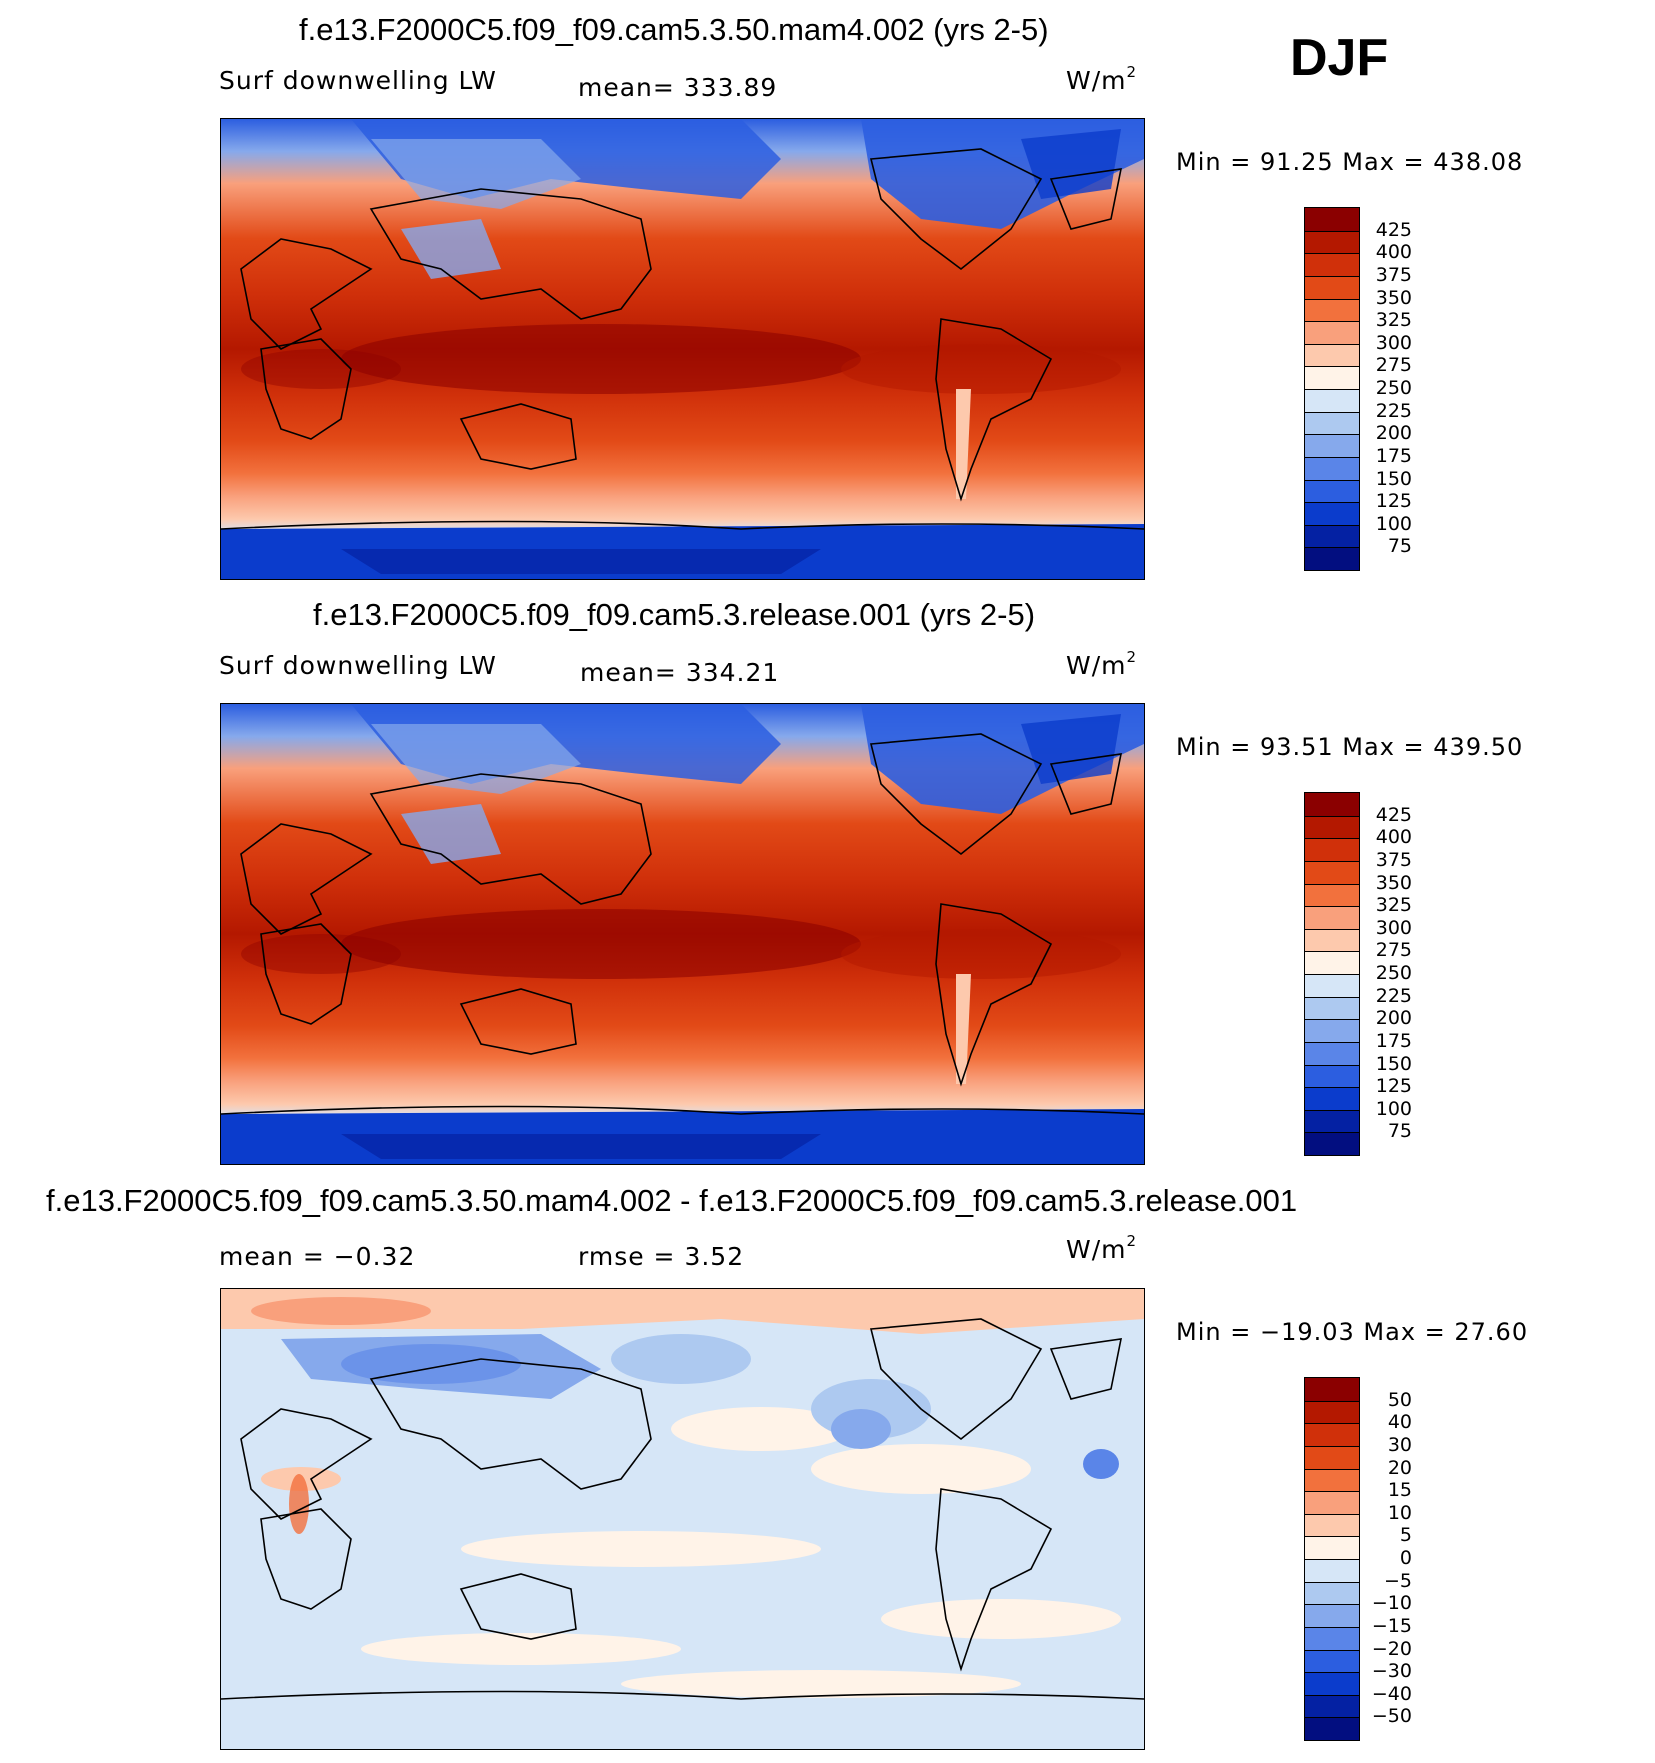 The width and height of the screenshot is (1655, 1763). Describe the element at coordinates (1399, 1444) in the screenshot. I see `colorbar-tick-label: 30` at that location.